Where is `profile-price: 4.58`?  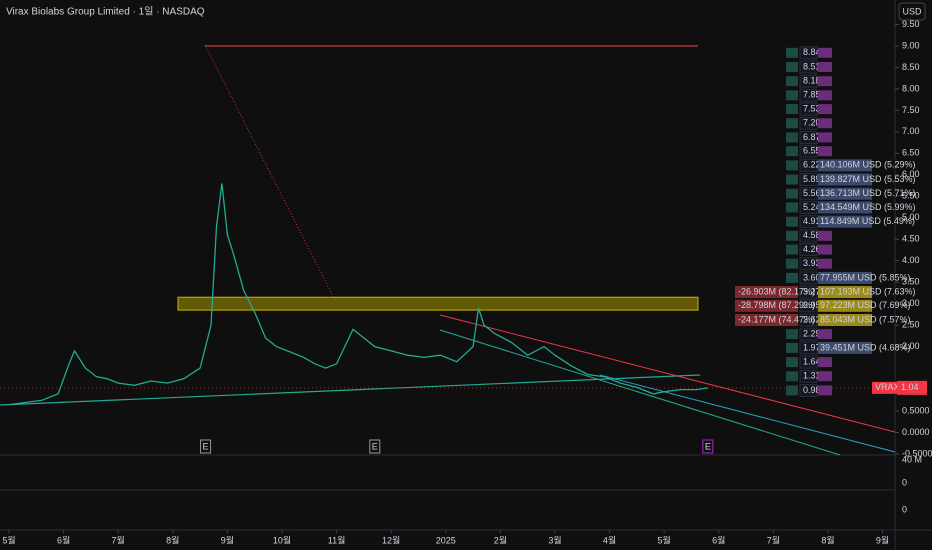 profile-price: 4.58 is located at coordinates (812, 235).